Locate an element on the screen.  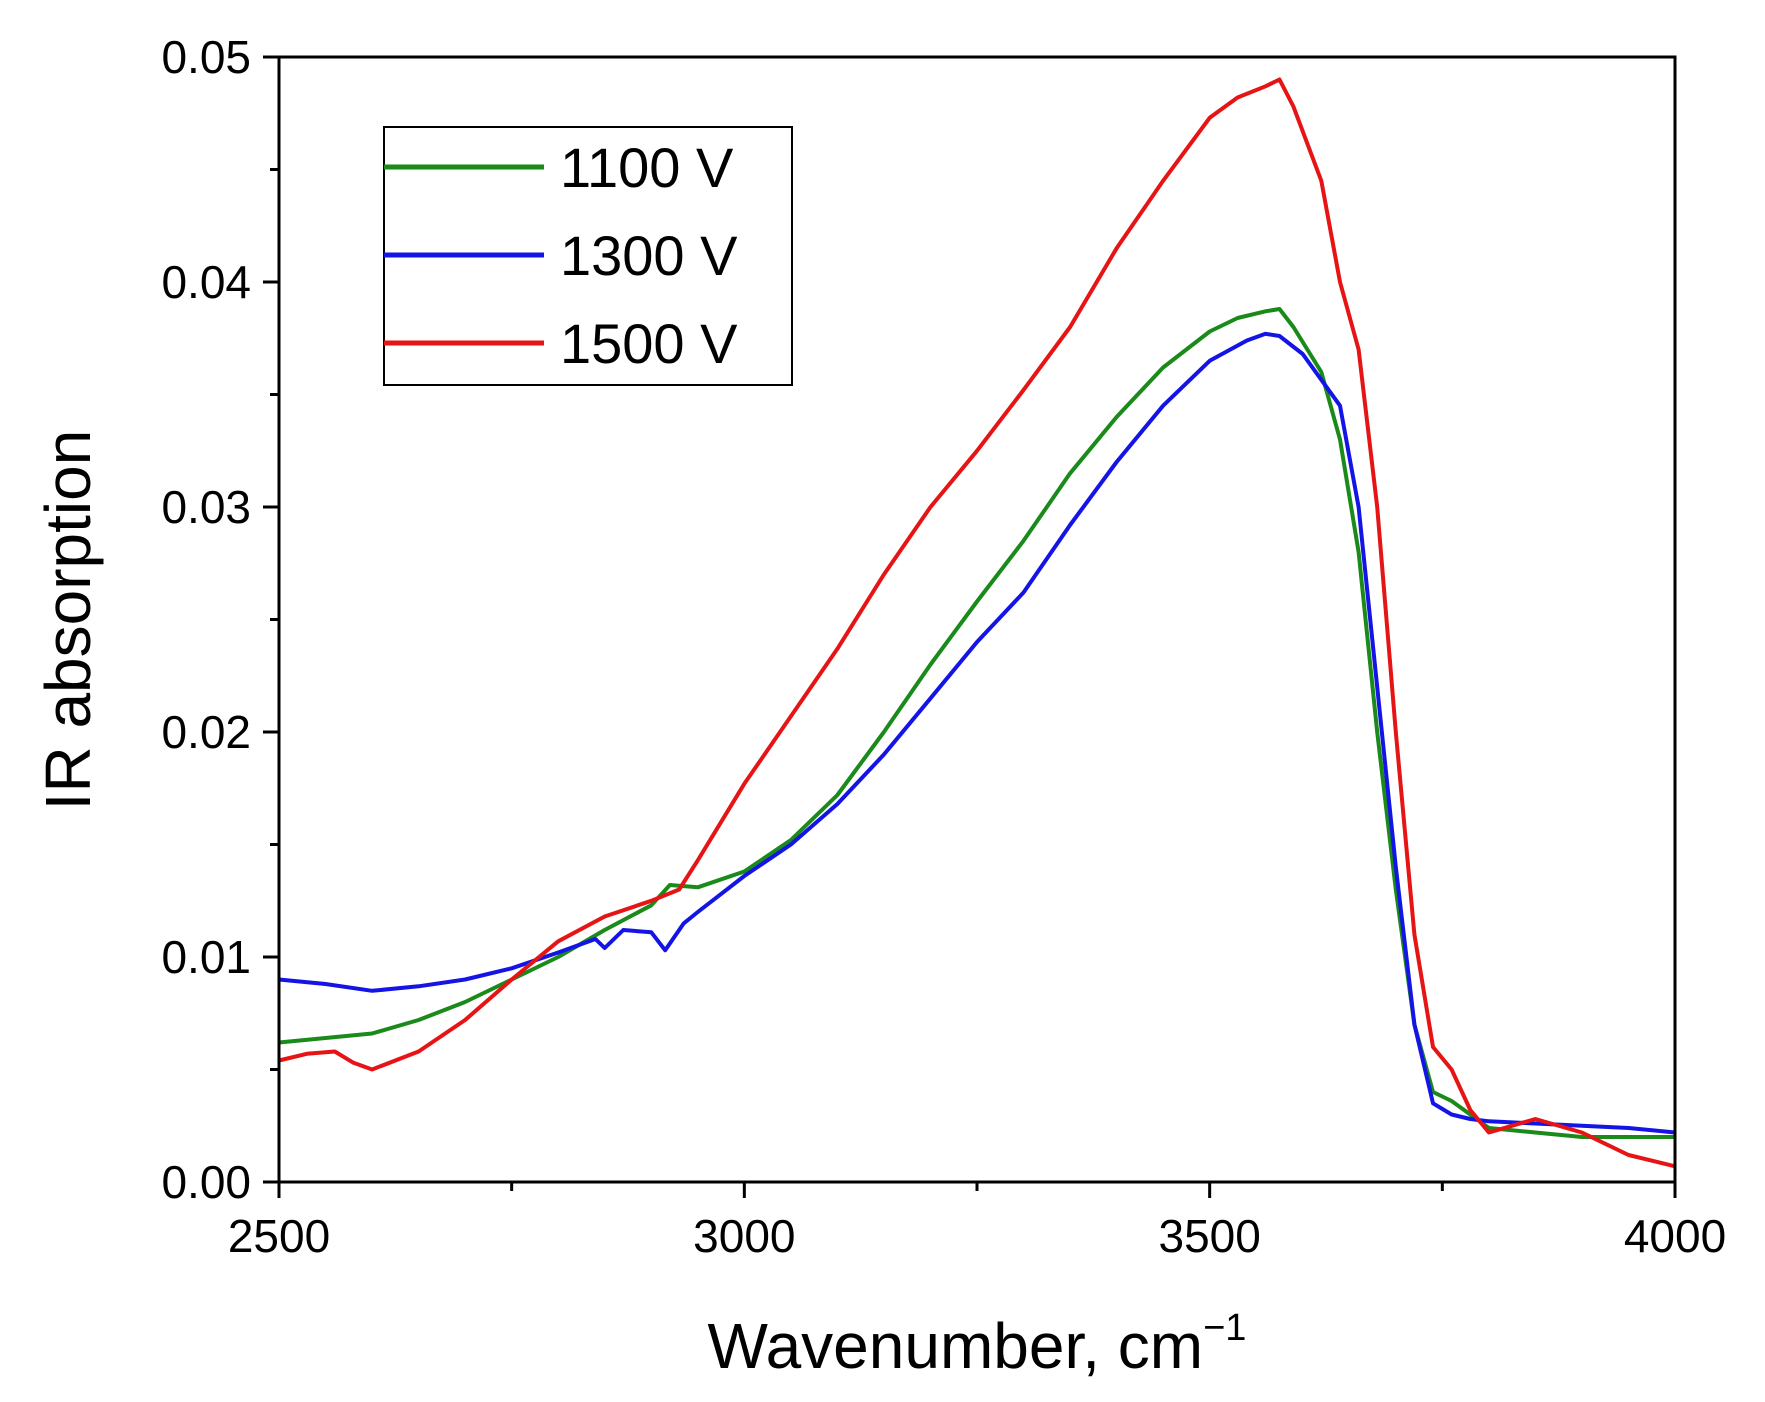
y-tick-label: 0.01 is located at coordinates (206, 957).